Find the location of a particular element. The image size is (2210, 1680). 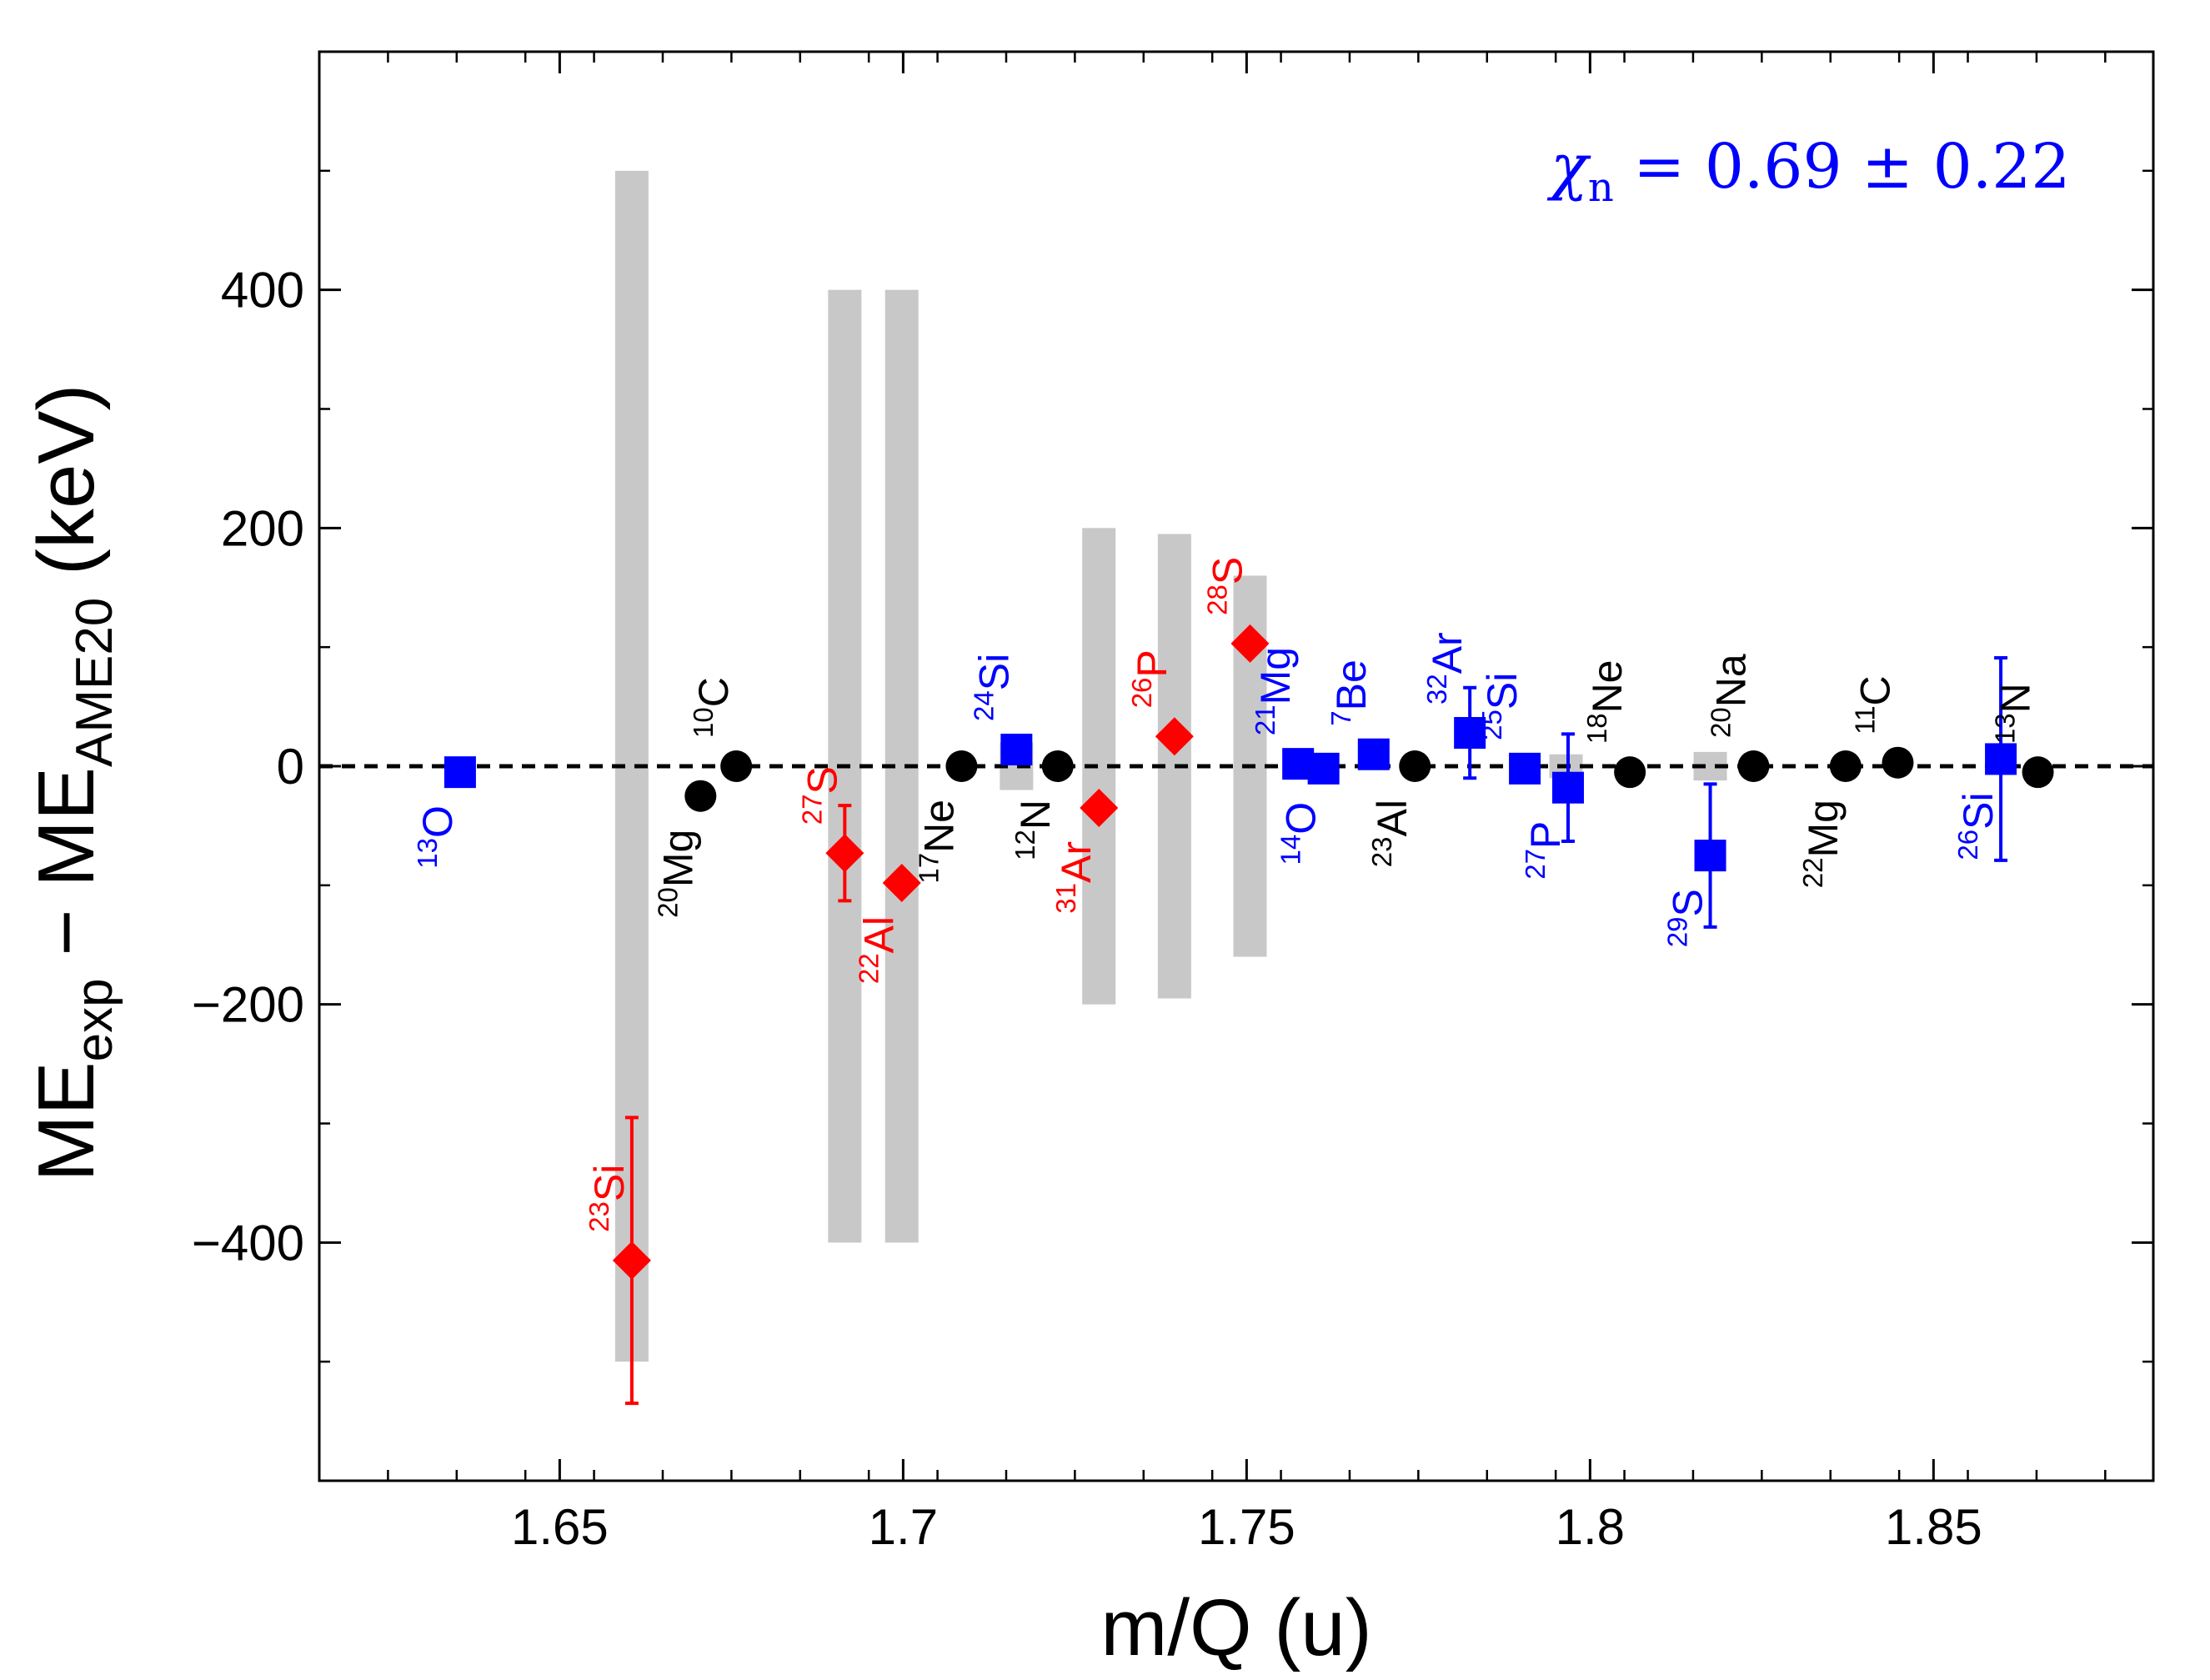

element-symbol-blue-26Si: Si is located at coordinates (1978, 810).